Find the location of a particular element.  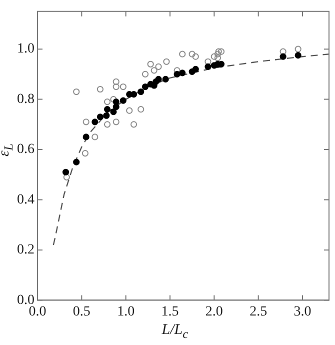

y-tick-label: 0.2 is located at coordinates (25, 250).